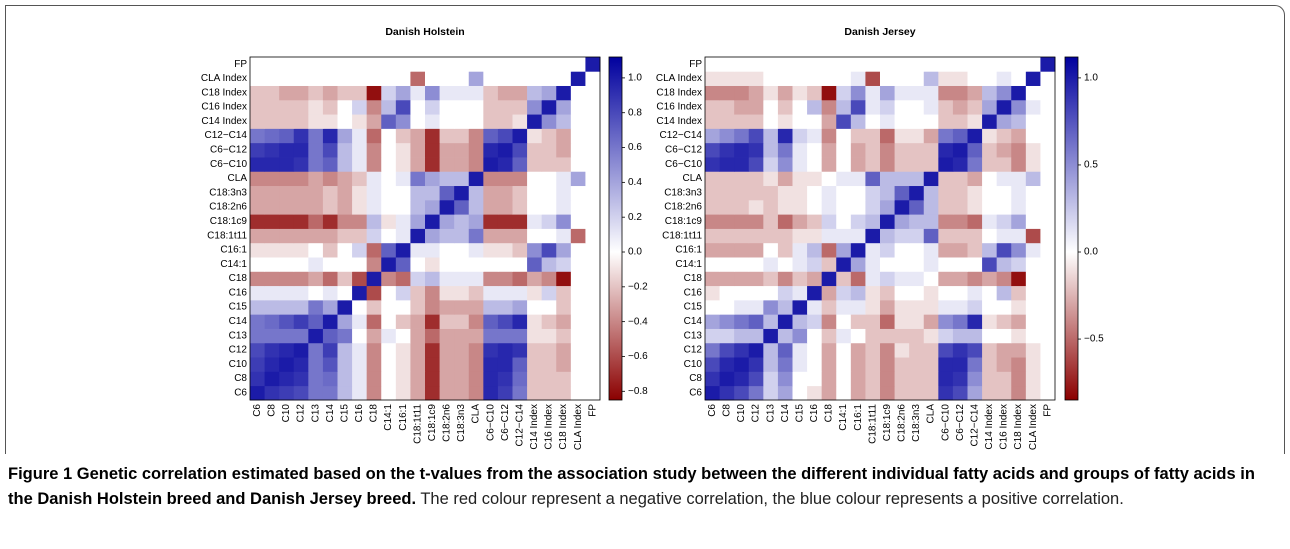  Describe the element at coordinates (680, 135) in the screenshot. I see `y-tick-label: C12−C14` at that location.